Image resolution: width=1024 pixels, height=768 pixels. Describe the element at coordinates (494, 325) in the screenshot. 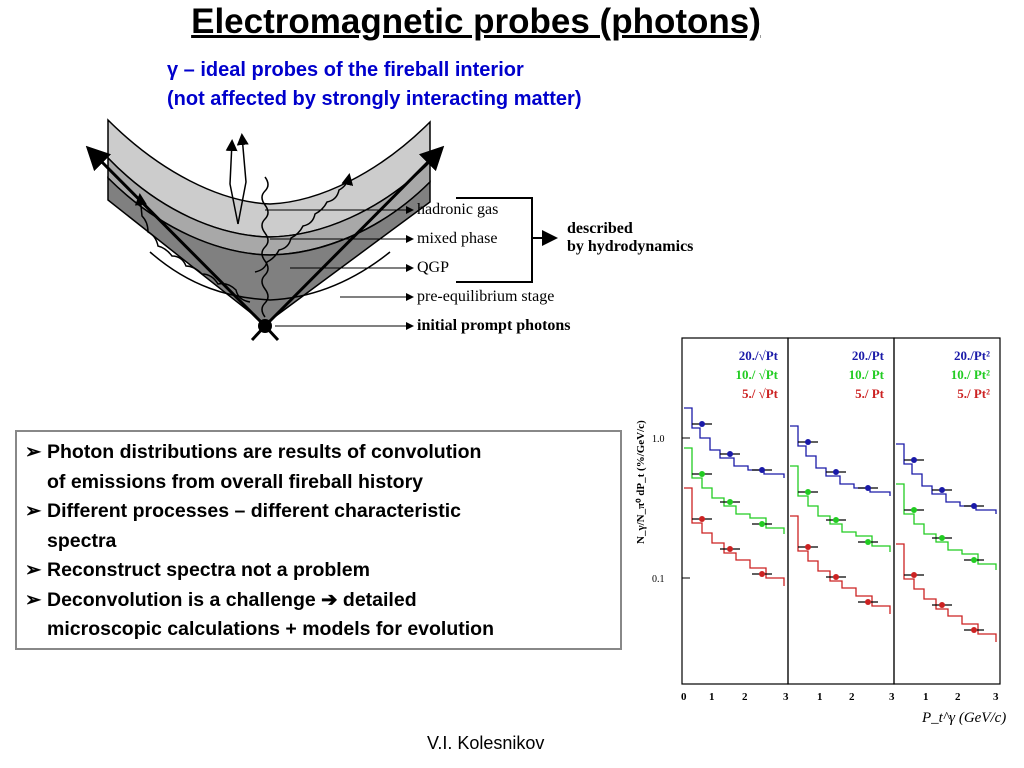

I see `label-initial-prompt: initial prompt photons` at that location.